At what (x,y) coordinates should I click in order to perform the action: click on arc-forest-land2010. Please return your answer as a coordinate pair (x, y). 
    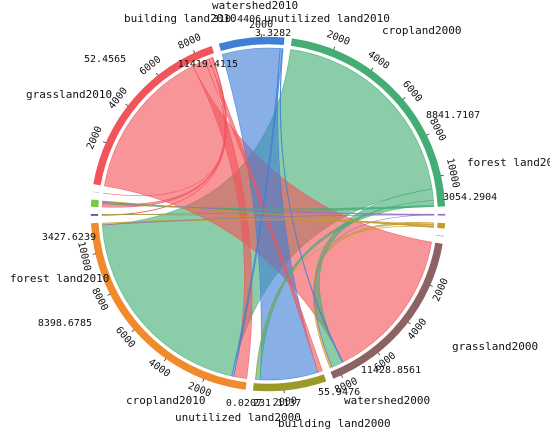
    Looking at the image, I should click on (290, 383).